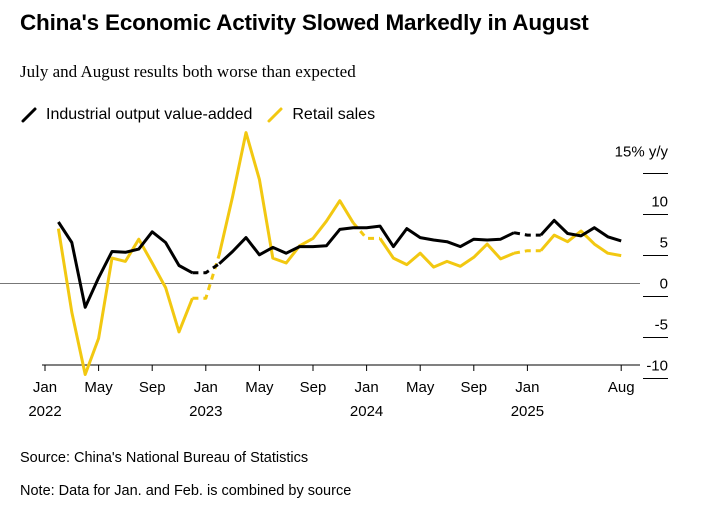  What do you see at coordinates (29, 115) in the screenshot?
I see `legend-swatch-industrial-icon` at bounding box center [29, 115].